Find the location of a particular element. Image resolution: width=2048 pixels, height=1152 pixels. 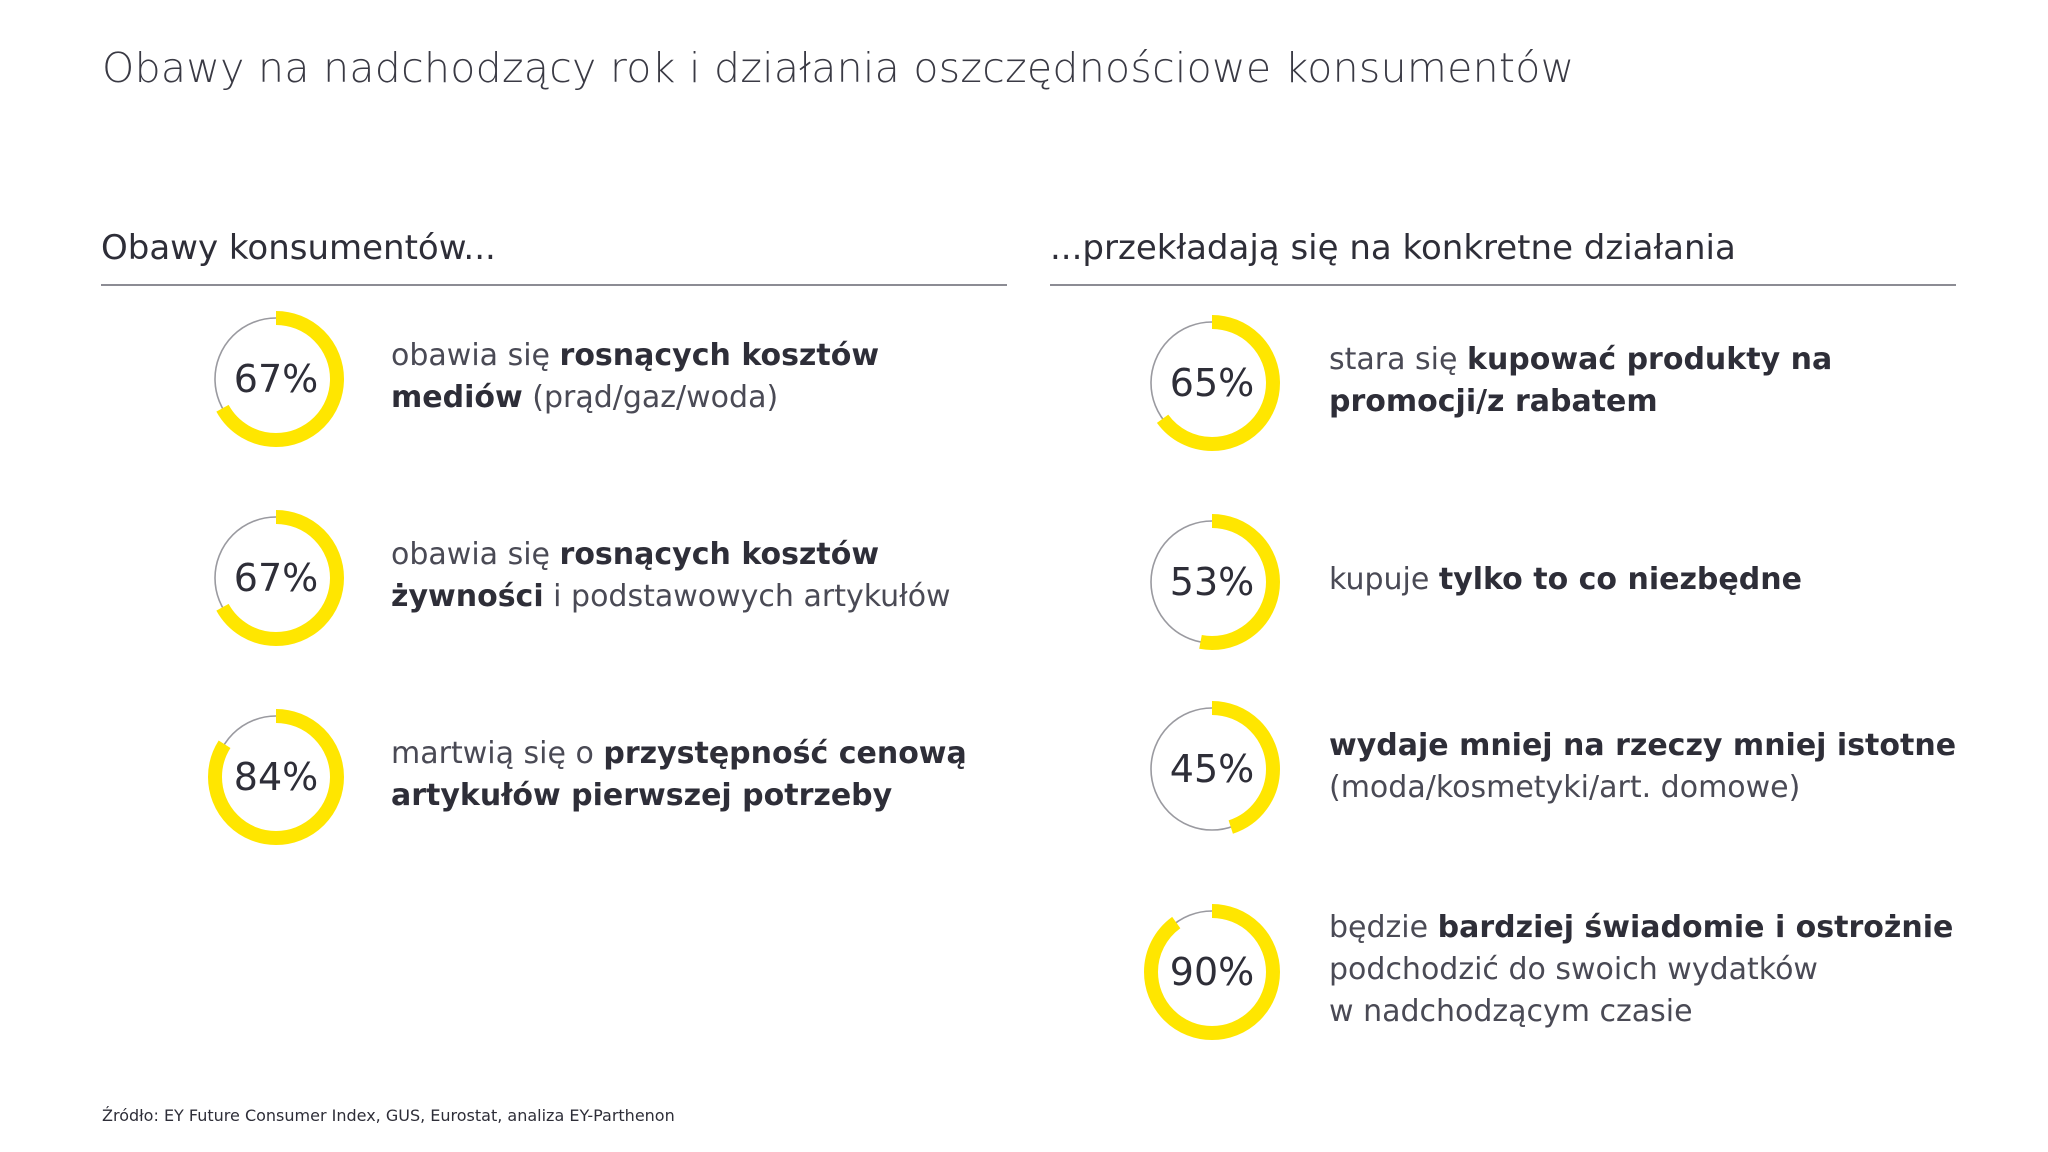

right-divider is located at coordinates (1503, 285).